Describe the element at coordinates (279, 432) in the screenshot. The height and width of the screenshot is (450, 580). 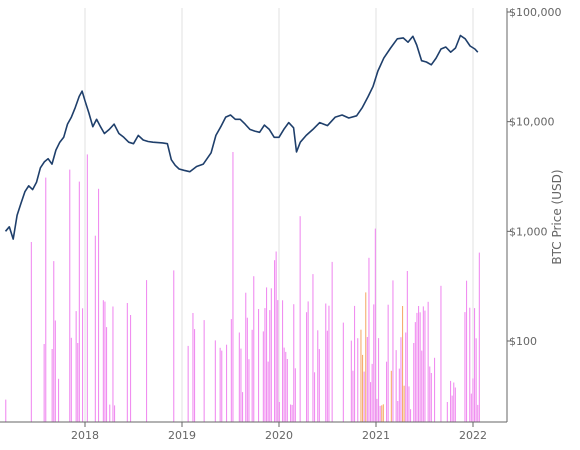
I see `x-axis-ticks: 2018 2019 2020 2021 2022` at that location.